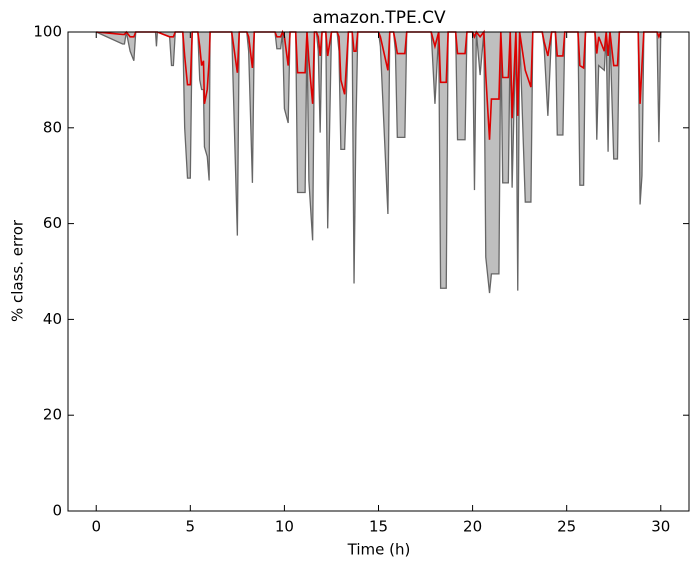  I want to click on x-tick-label: 0, so click(96, 527).